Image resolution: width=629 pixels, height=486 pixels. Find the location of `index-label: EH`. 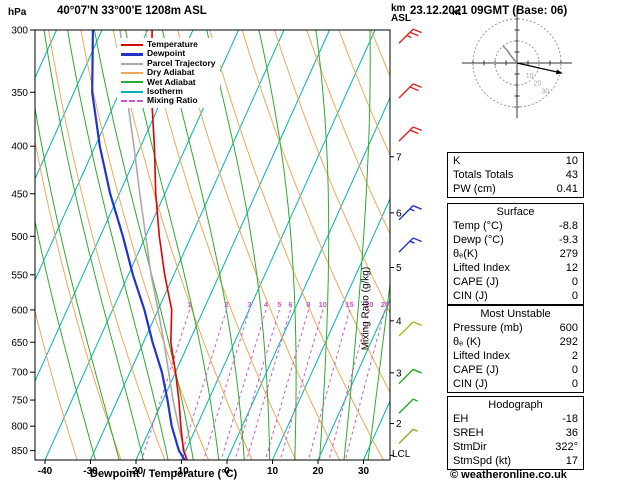

index-label: EH is located at coordinates (461, 419).